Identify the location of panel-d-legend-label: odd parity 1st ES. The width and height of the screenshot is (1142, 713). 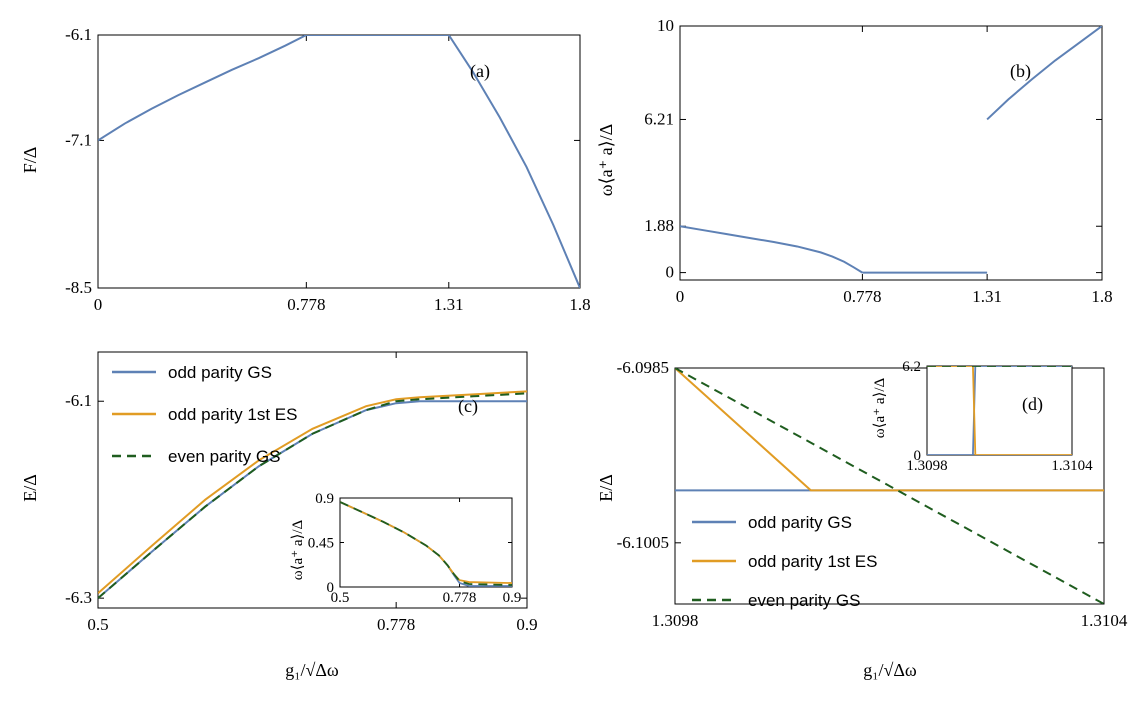
(812, 561).